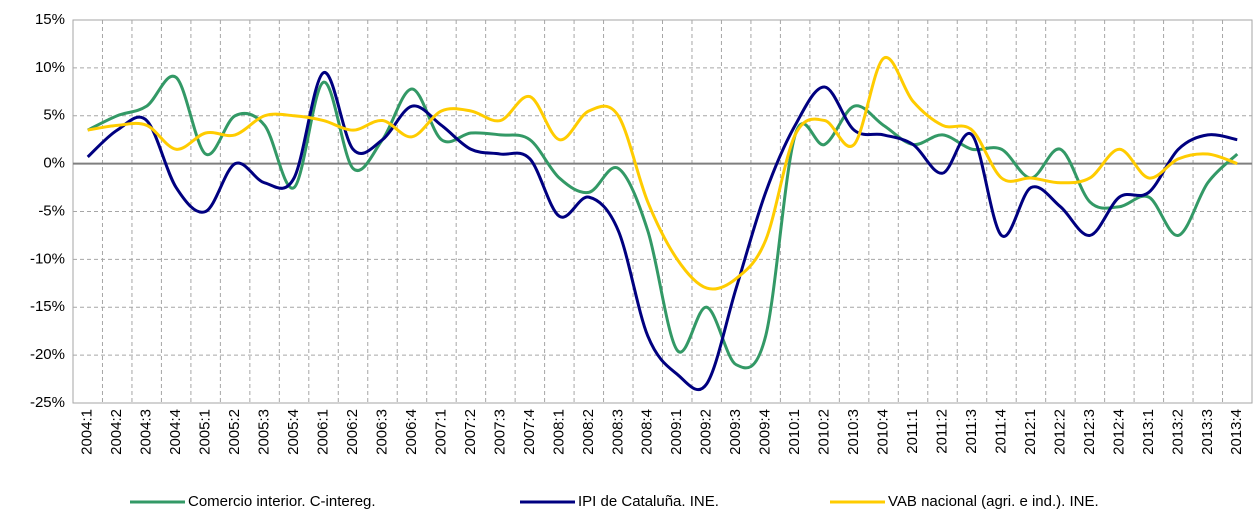 This screenshot has width=1255, height=518. Describe the element at coordinates (381, 432) in the screenshot. I see `x-tick-label: 2006:3` at that location.